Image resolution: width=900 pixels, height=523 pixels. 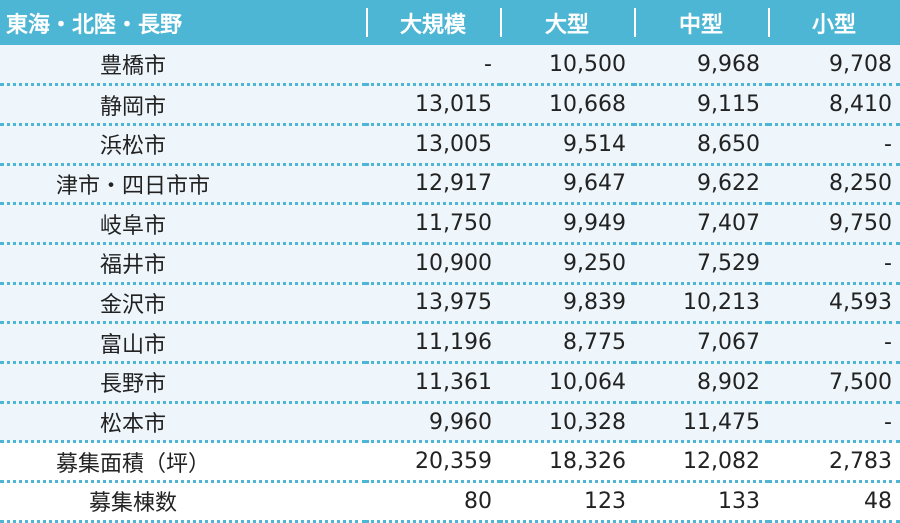 I want to click on table-row: 福井市 10,900 9,250 7,529 -, so click(x=450, y=264).